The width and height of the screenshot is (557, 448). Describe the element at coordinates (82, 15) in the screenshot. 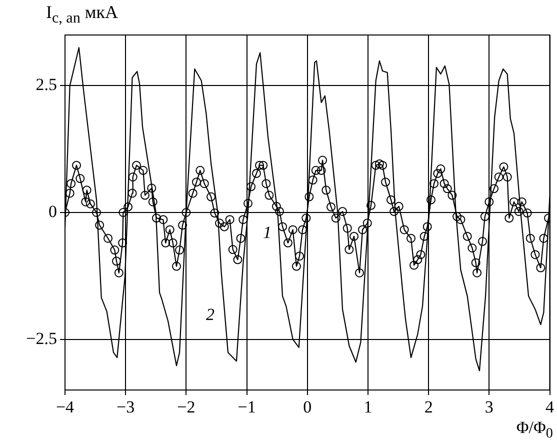

I see `y-axis-title: I$_{c, an}$ мкА` at that location.